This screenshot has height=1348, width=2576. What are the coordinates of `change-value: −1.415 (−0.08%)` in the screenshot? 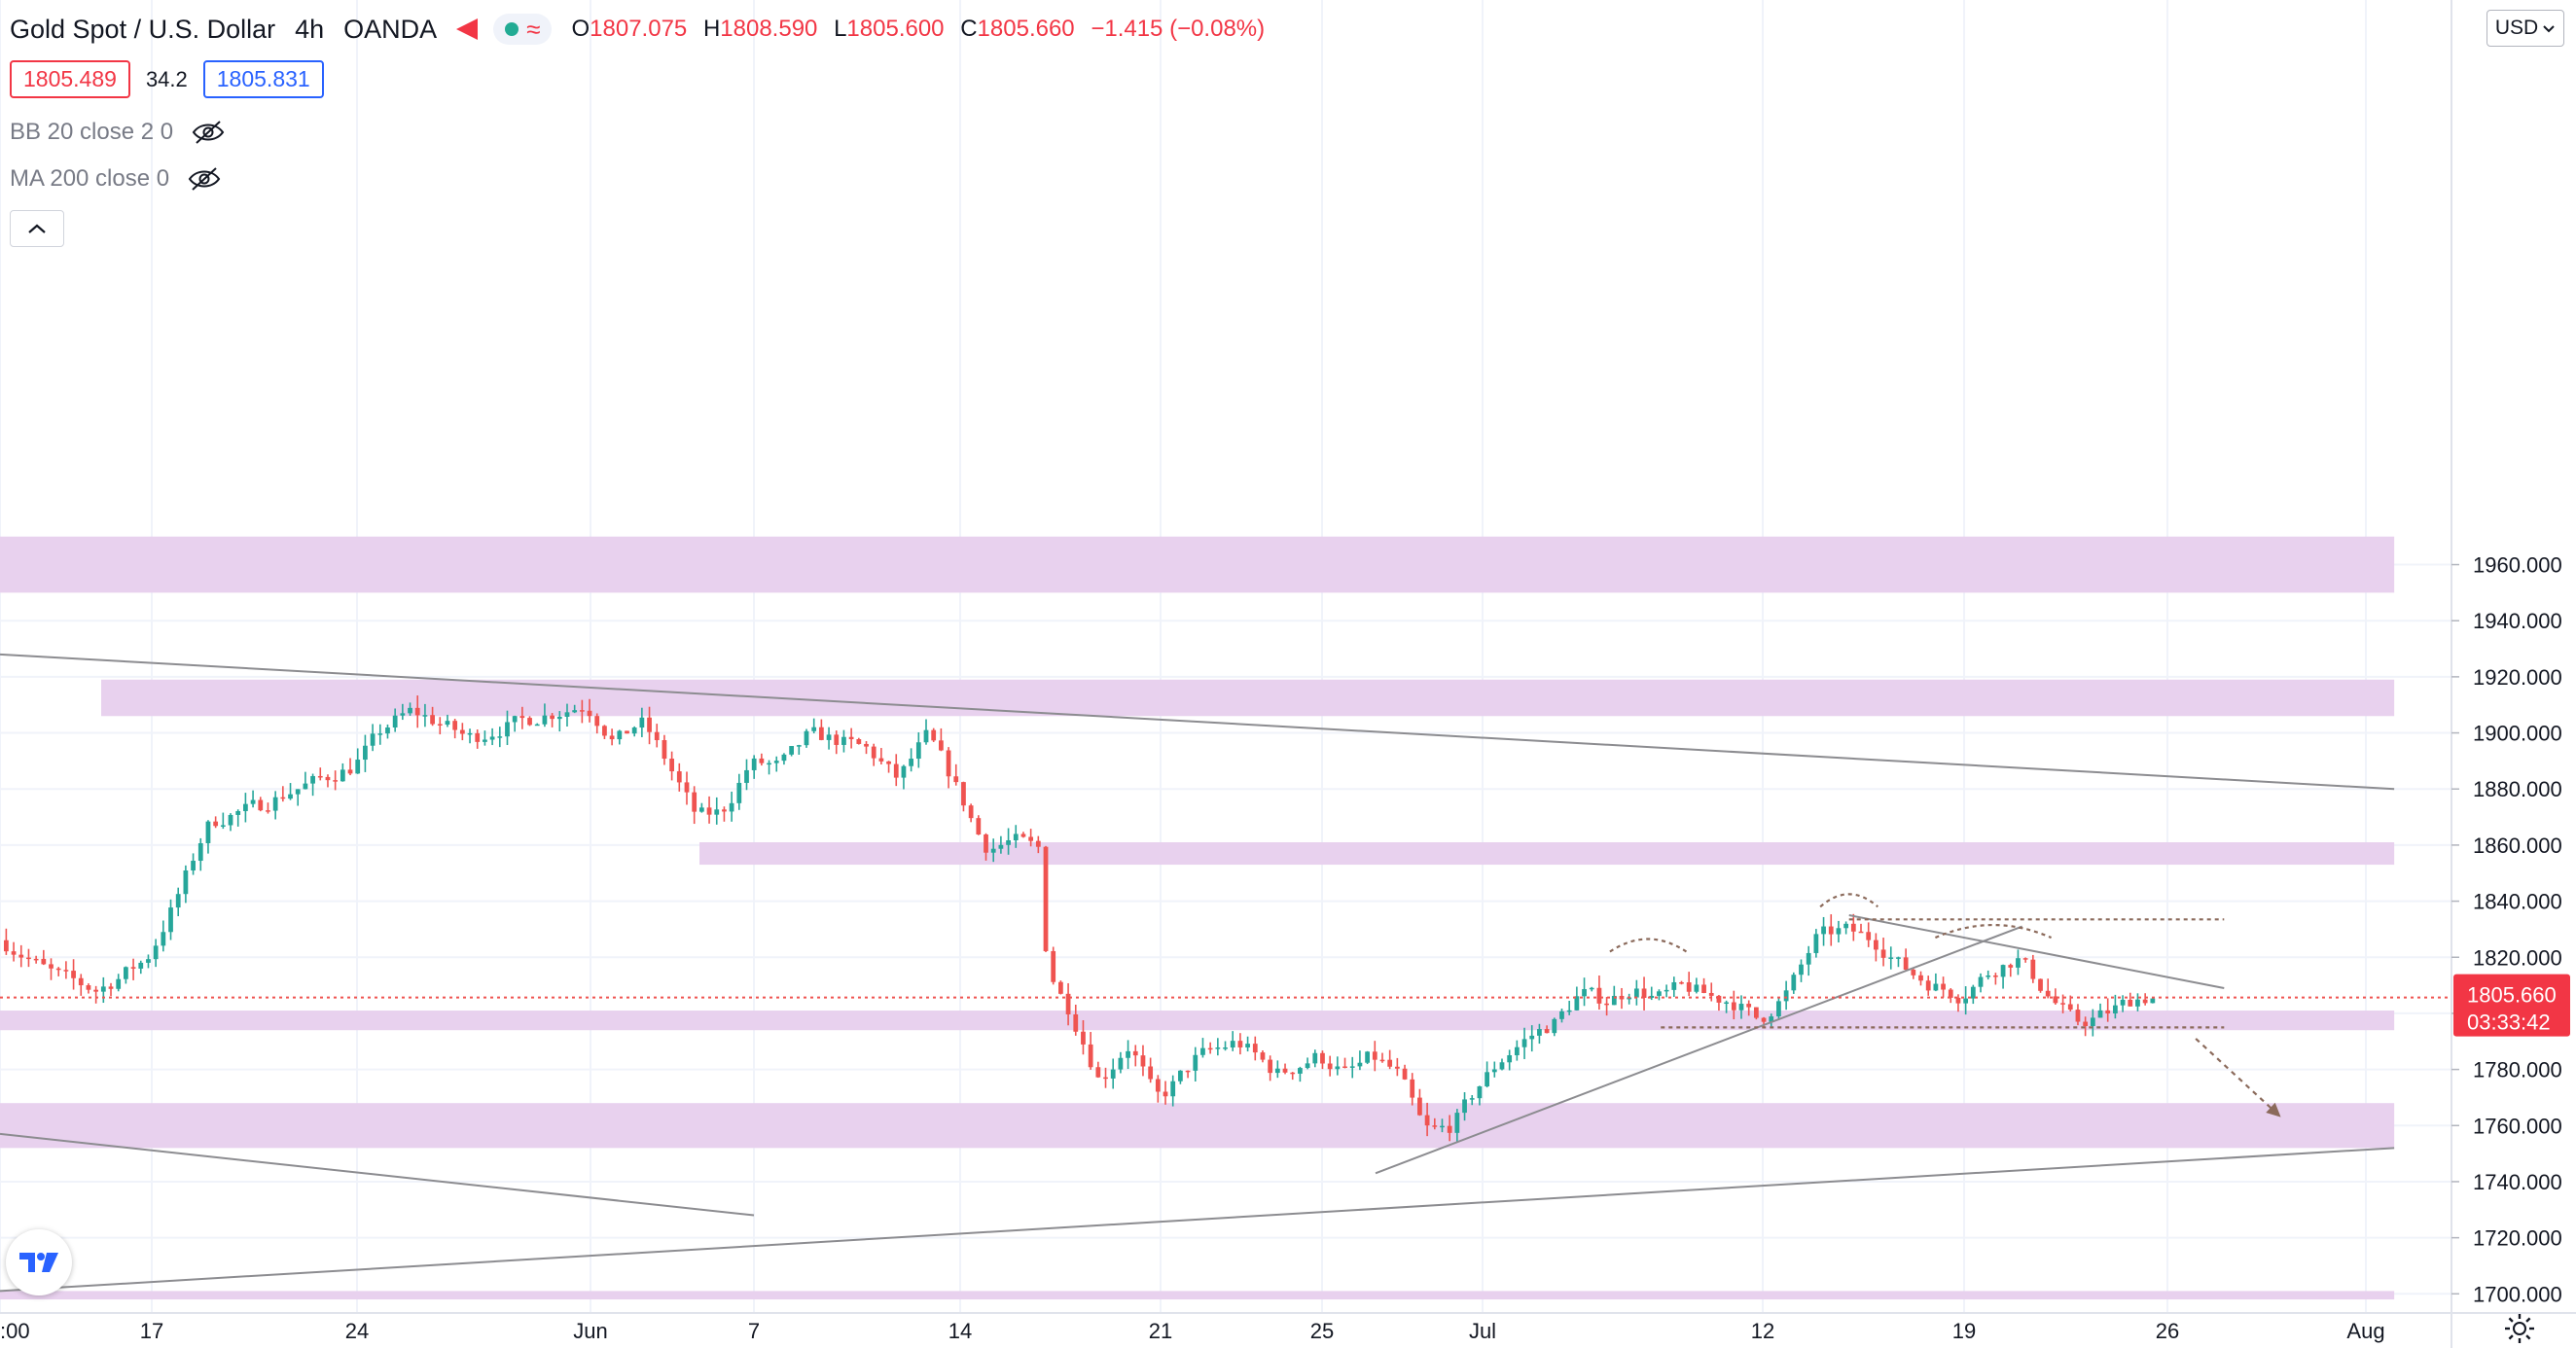 It's located at (1178, 29).